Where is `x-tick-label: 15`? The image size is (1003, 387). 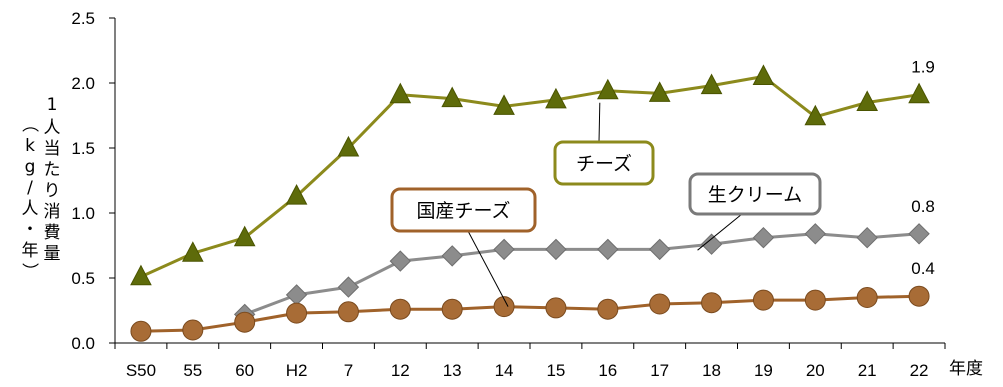 x-tick-label: 15 is located at coordinates (555, 370).